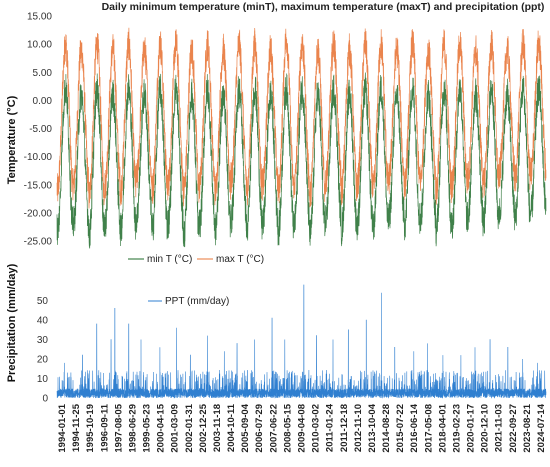  I want to click on x-tick-label: 2003-11-18, so click(217, 428).